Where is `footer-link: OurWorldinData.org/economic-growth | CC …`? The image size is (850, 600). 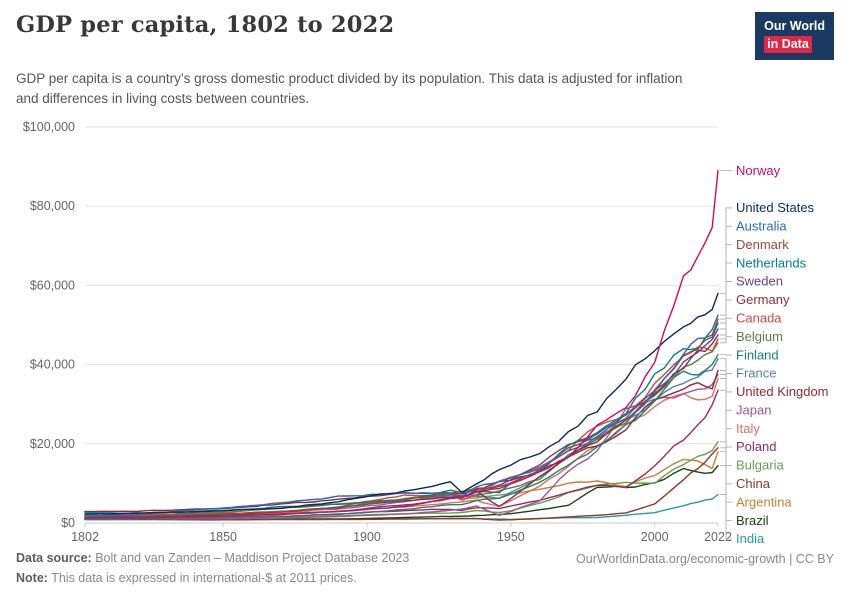 footer-link: OurWorldinData.org/economic-growth | CC … is located at coordinates (705, 559).